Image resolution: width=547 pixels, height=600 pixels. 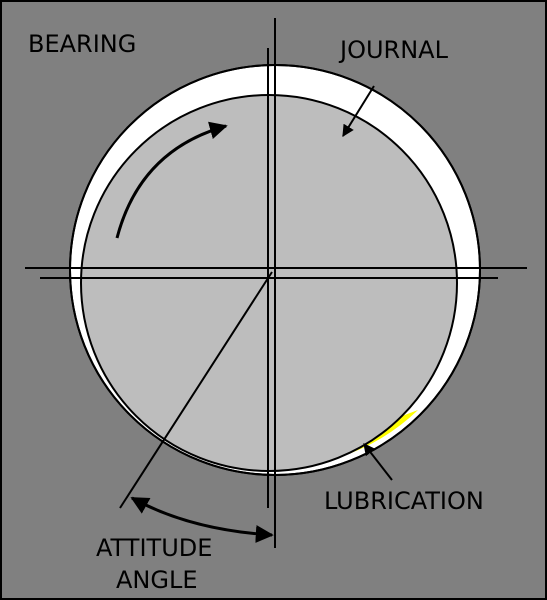 I want to click on label-attitude-line1: ATTITUDE, so click(x=154, y=548).